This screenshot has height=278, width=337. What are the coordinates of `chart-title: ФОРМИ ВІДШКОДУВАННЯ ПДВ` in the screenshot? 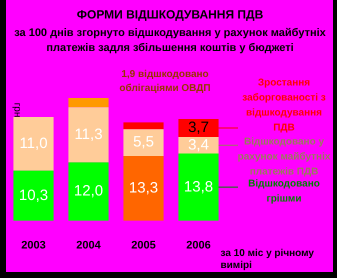 It's located at (170, 14).